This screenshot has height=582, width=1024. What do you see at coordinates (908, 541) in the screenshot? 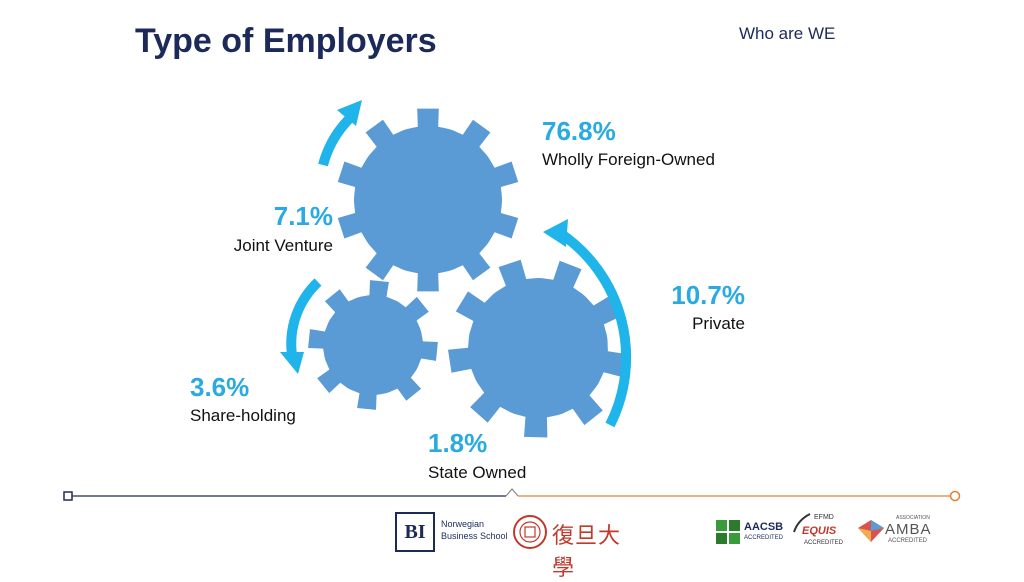
I see `amba-sub: ACCREDITED` at bounding box center [908, 541].